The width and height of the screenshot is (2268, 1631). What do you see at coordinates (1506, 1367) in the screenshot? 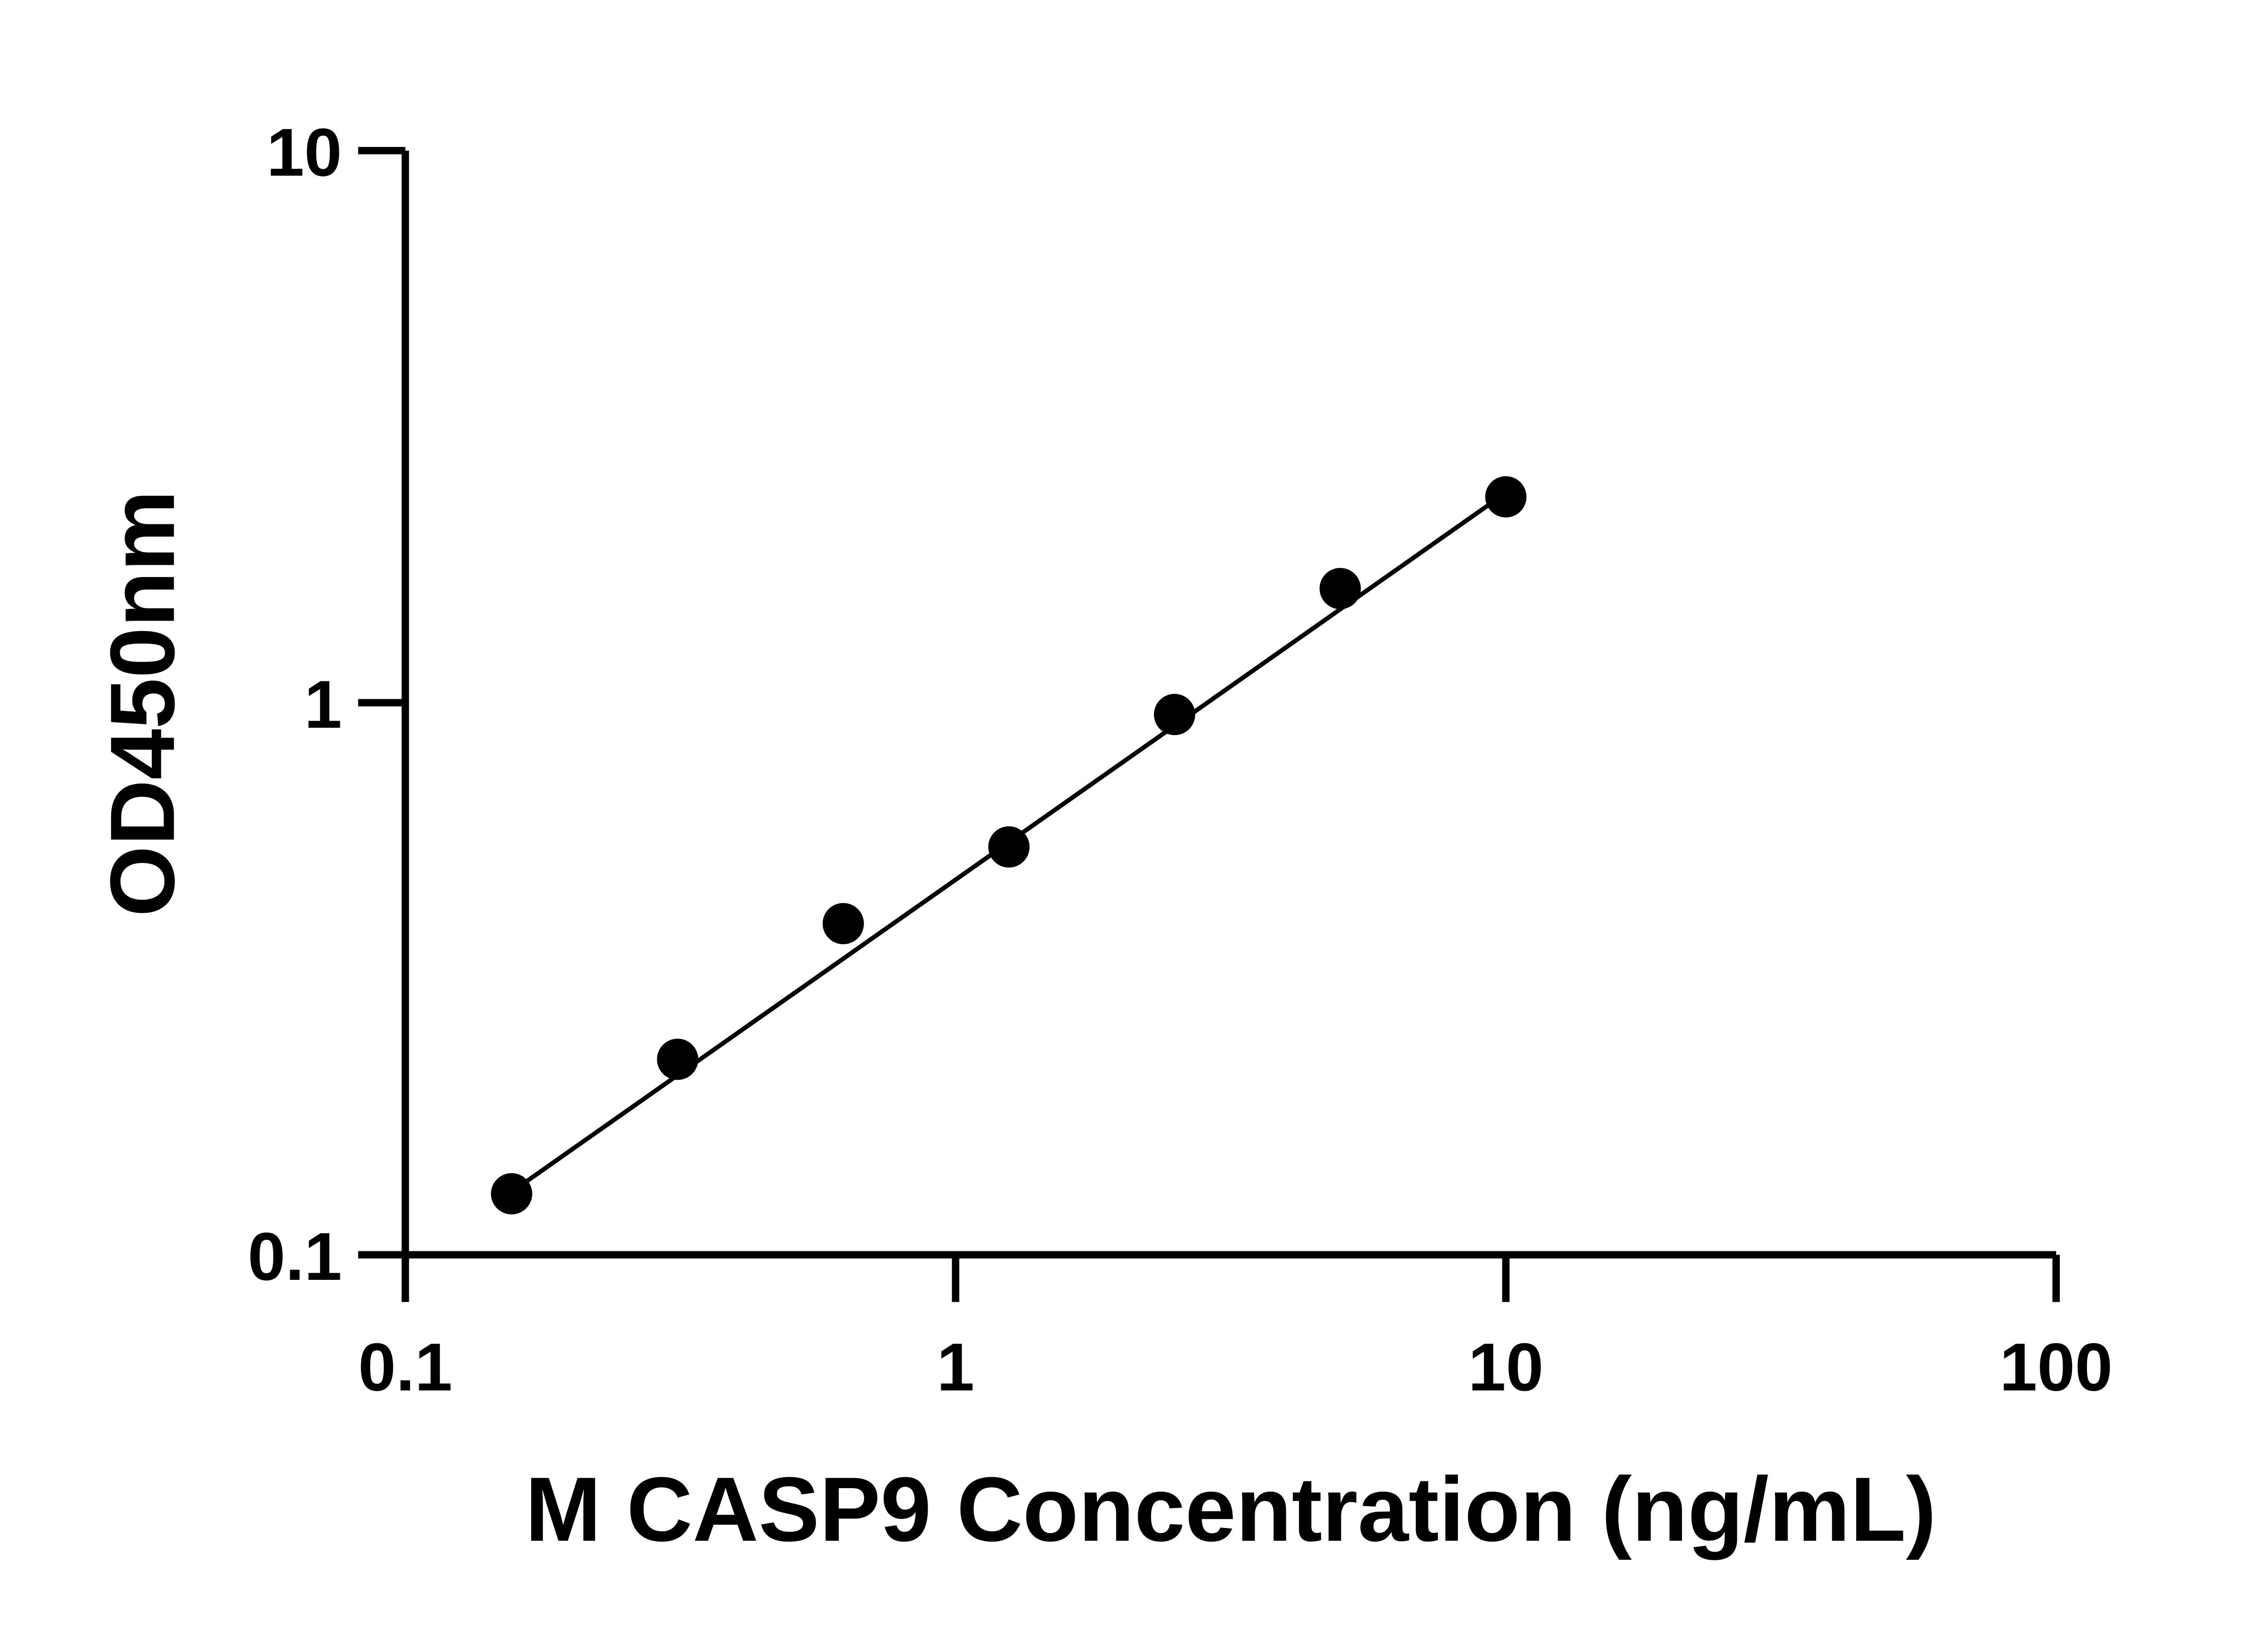
I see `x-tick-label: 10` at bounding box center [1506, 1367].